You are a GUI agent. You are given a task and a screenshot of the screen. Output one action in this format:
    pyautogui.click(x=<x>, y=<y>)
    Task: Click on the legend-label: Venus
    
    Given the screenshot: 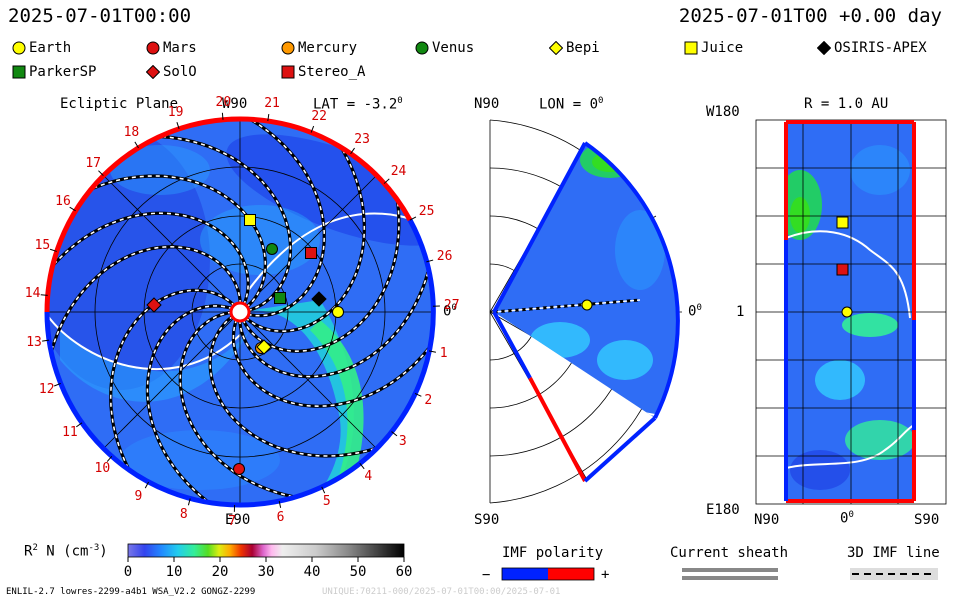 What is the action you would take?
    pyautogui.click(x=453, y=48)
    